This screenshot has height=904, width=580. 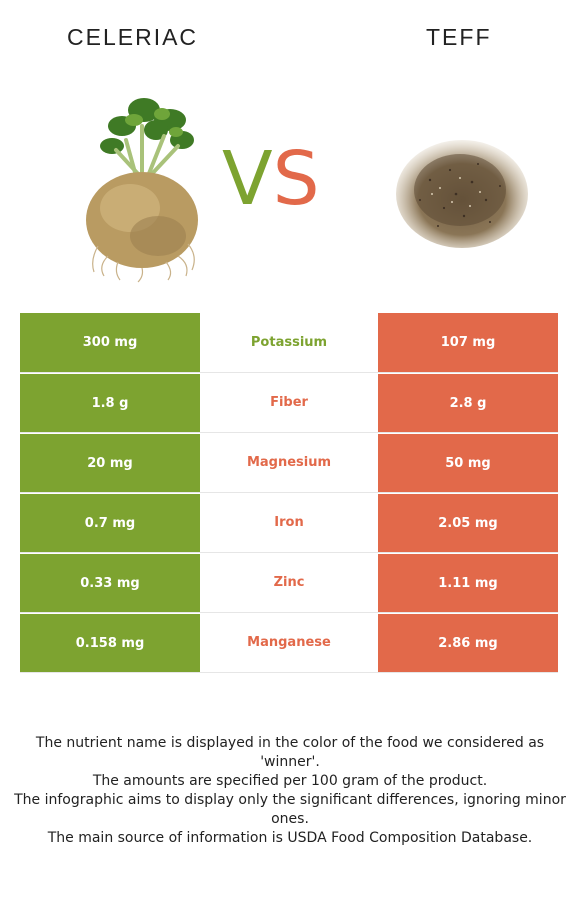 I want to click on nutrient-name: Iron, so click(x=289, y=522).